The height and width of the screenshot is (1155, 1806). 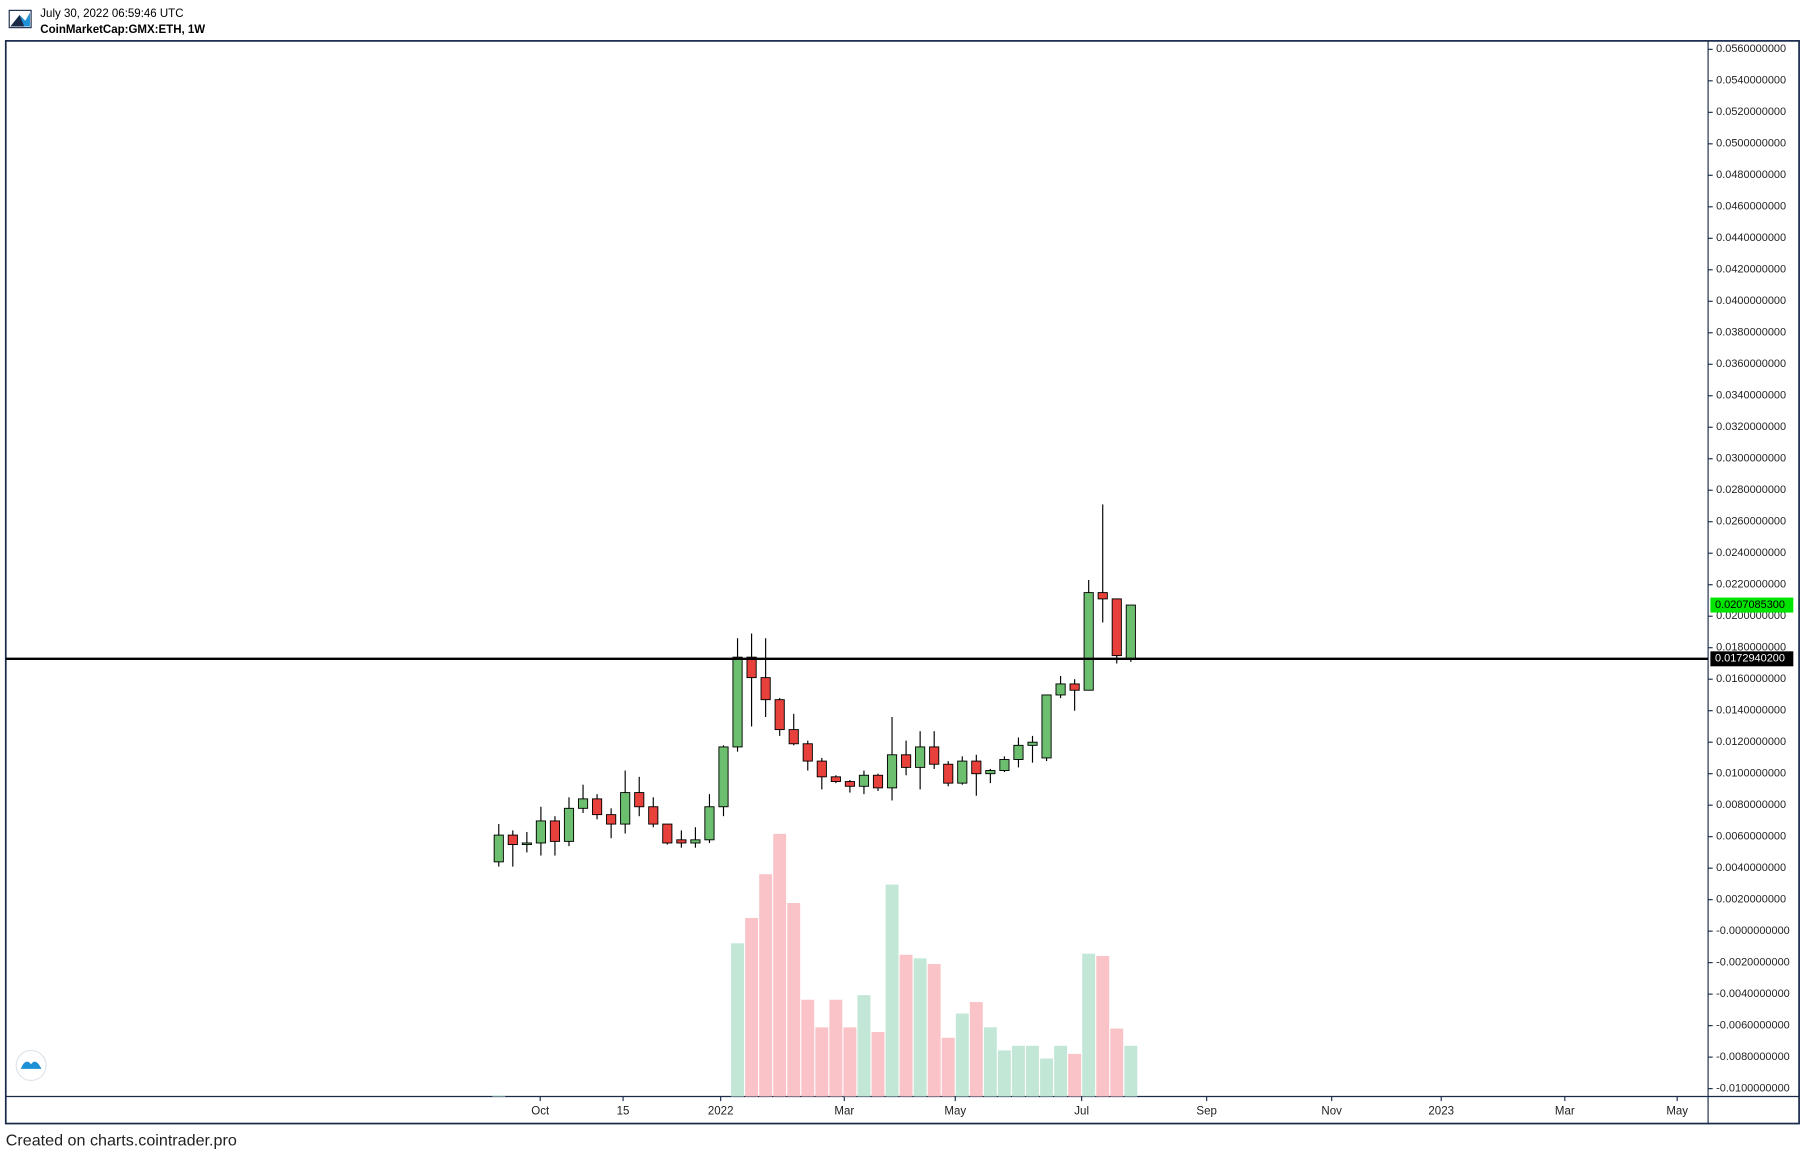 What do you see at coordinates (1751, 490) in the screenshot?
I see `y-tick-label: 0.0280000000` at bounding box center [1751, 490].